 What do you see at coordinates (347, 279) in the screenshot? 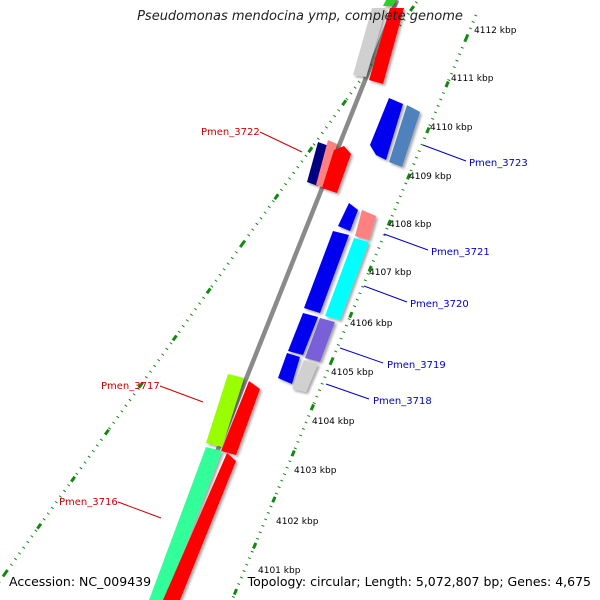
I see `gene-pmen-3720-cyan` at bounding box center [347, 279].